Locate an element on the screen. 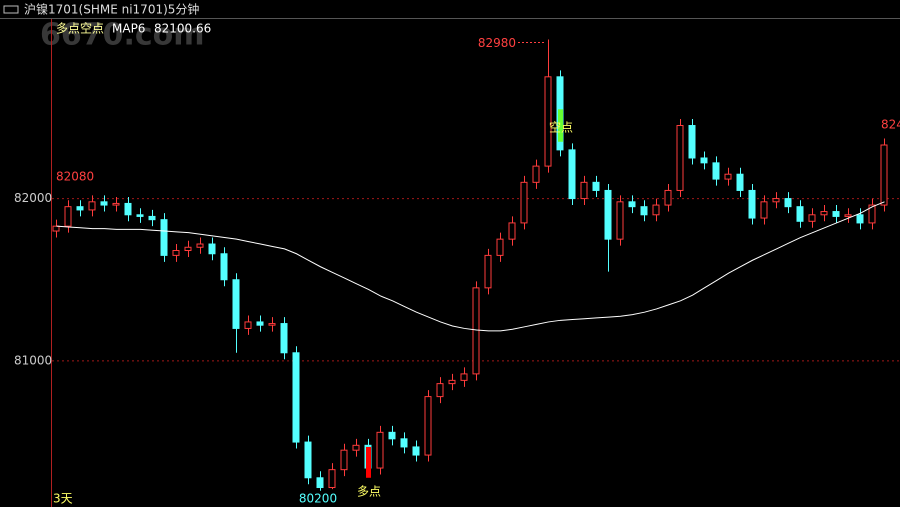  y-tick-label: 81000 is located at coordinates (33, 360).